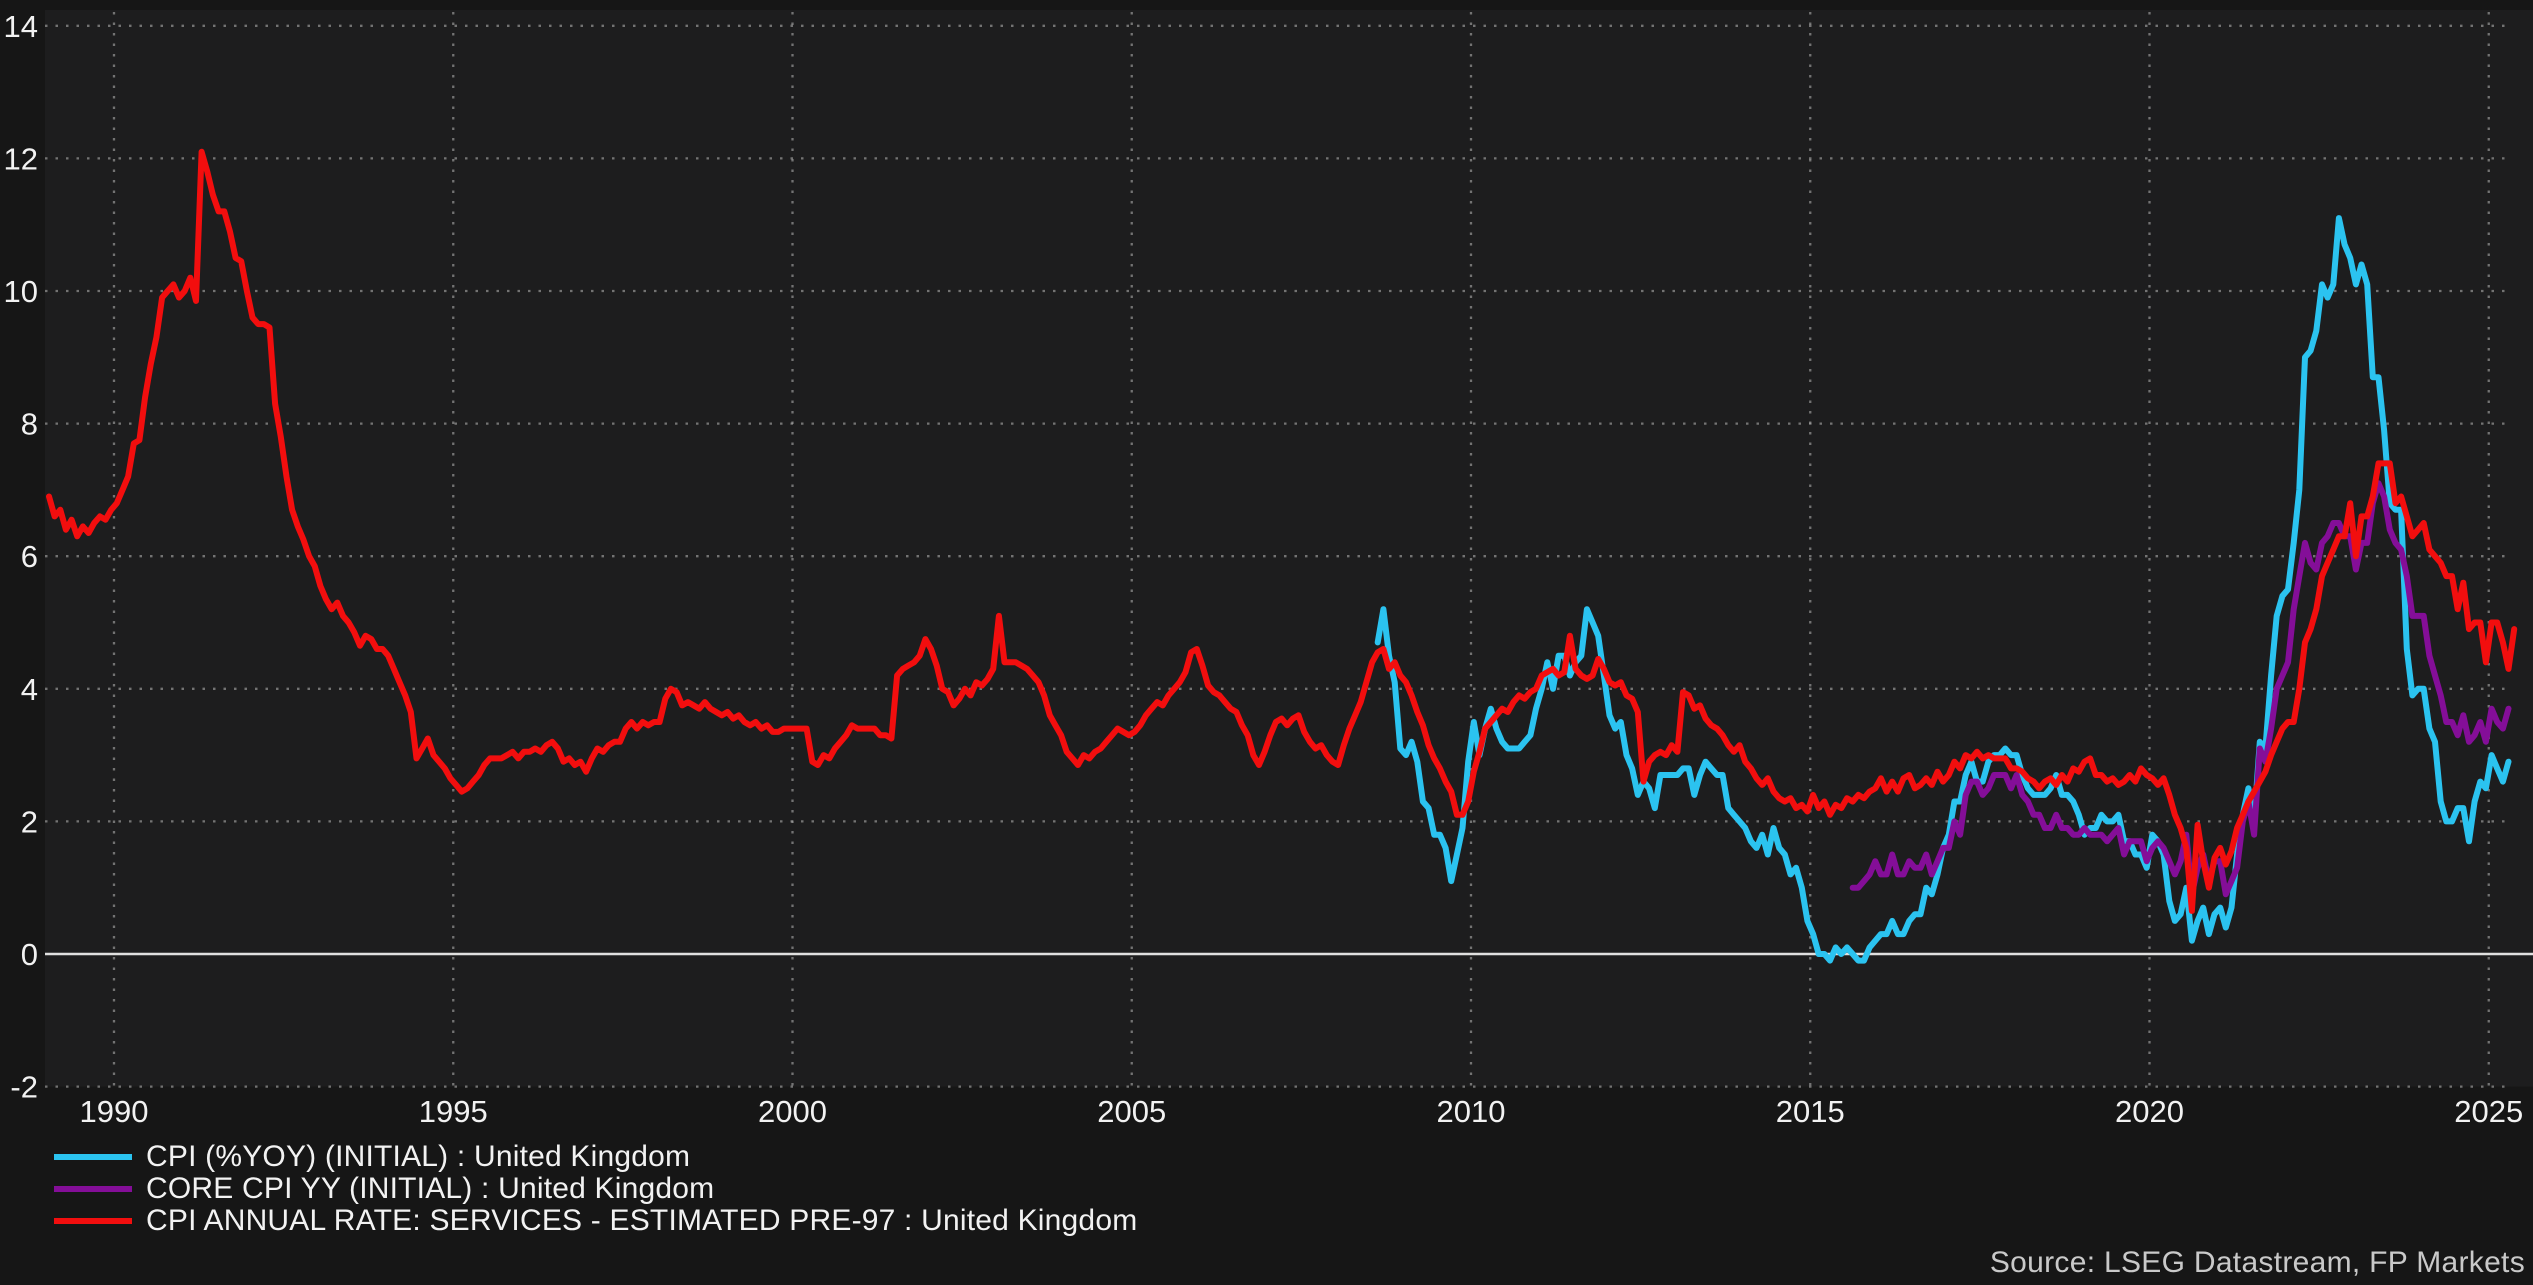  Describe the element at coordinates (1471, 1111) in the screenshot. I see `x-tick-label-2010: 2010` at that location.